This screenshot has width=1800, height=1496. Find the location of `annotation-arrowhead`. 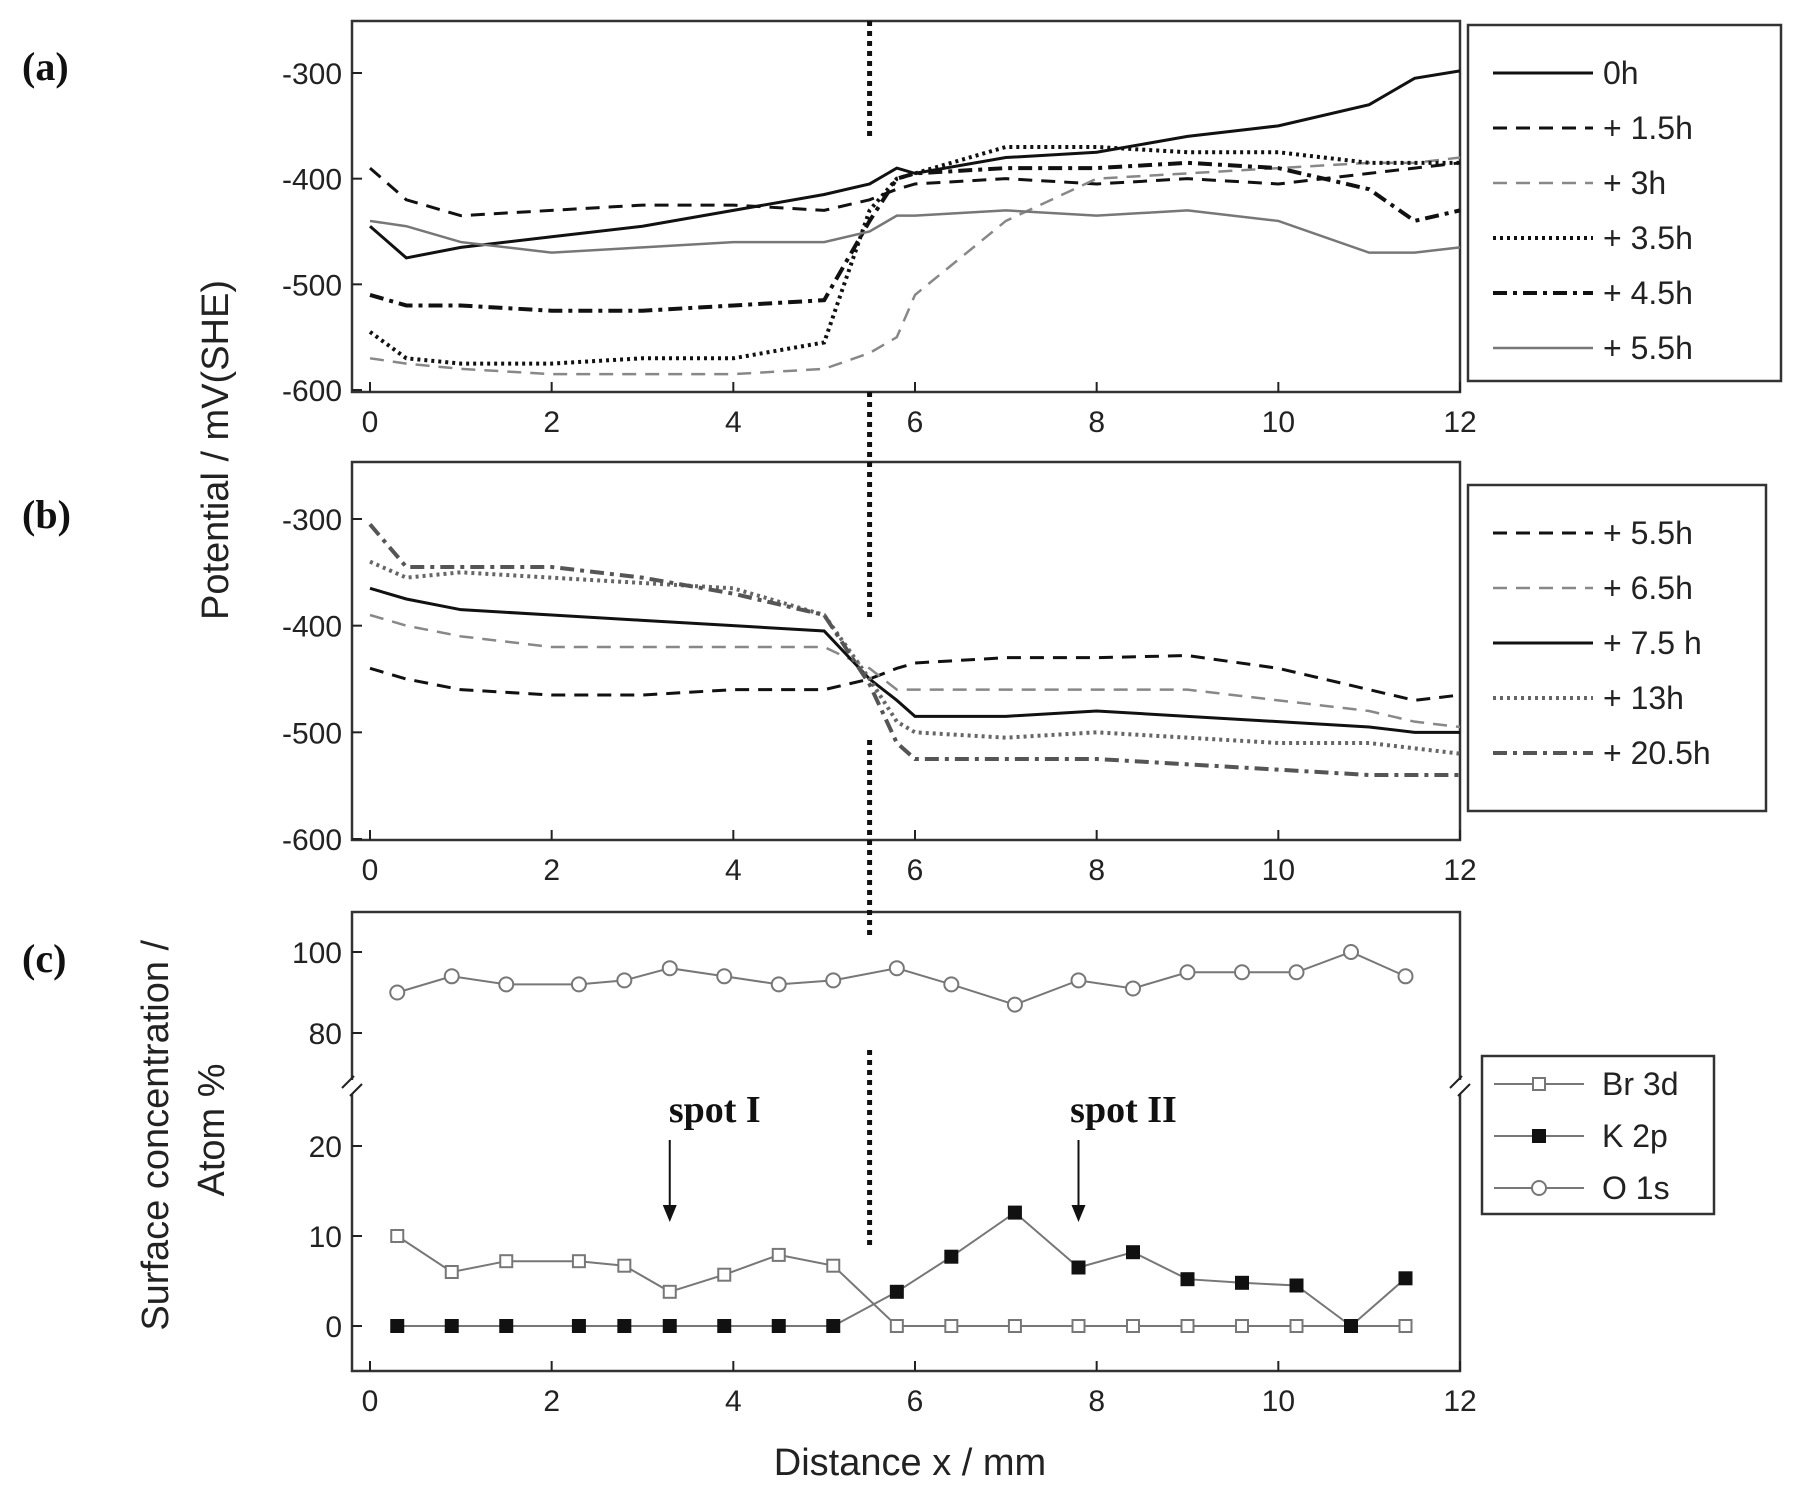

annotation-arrowhead is located at coordinates (1078, 1213).